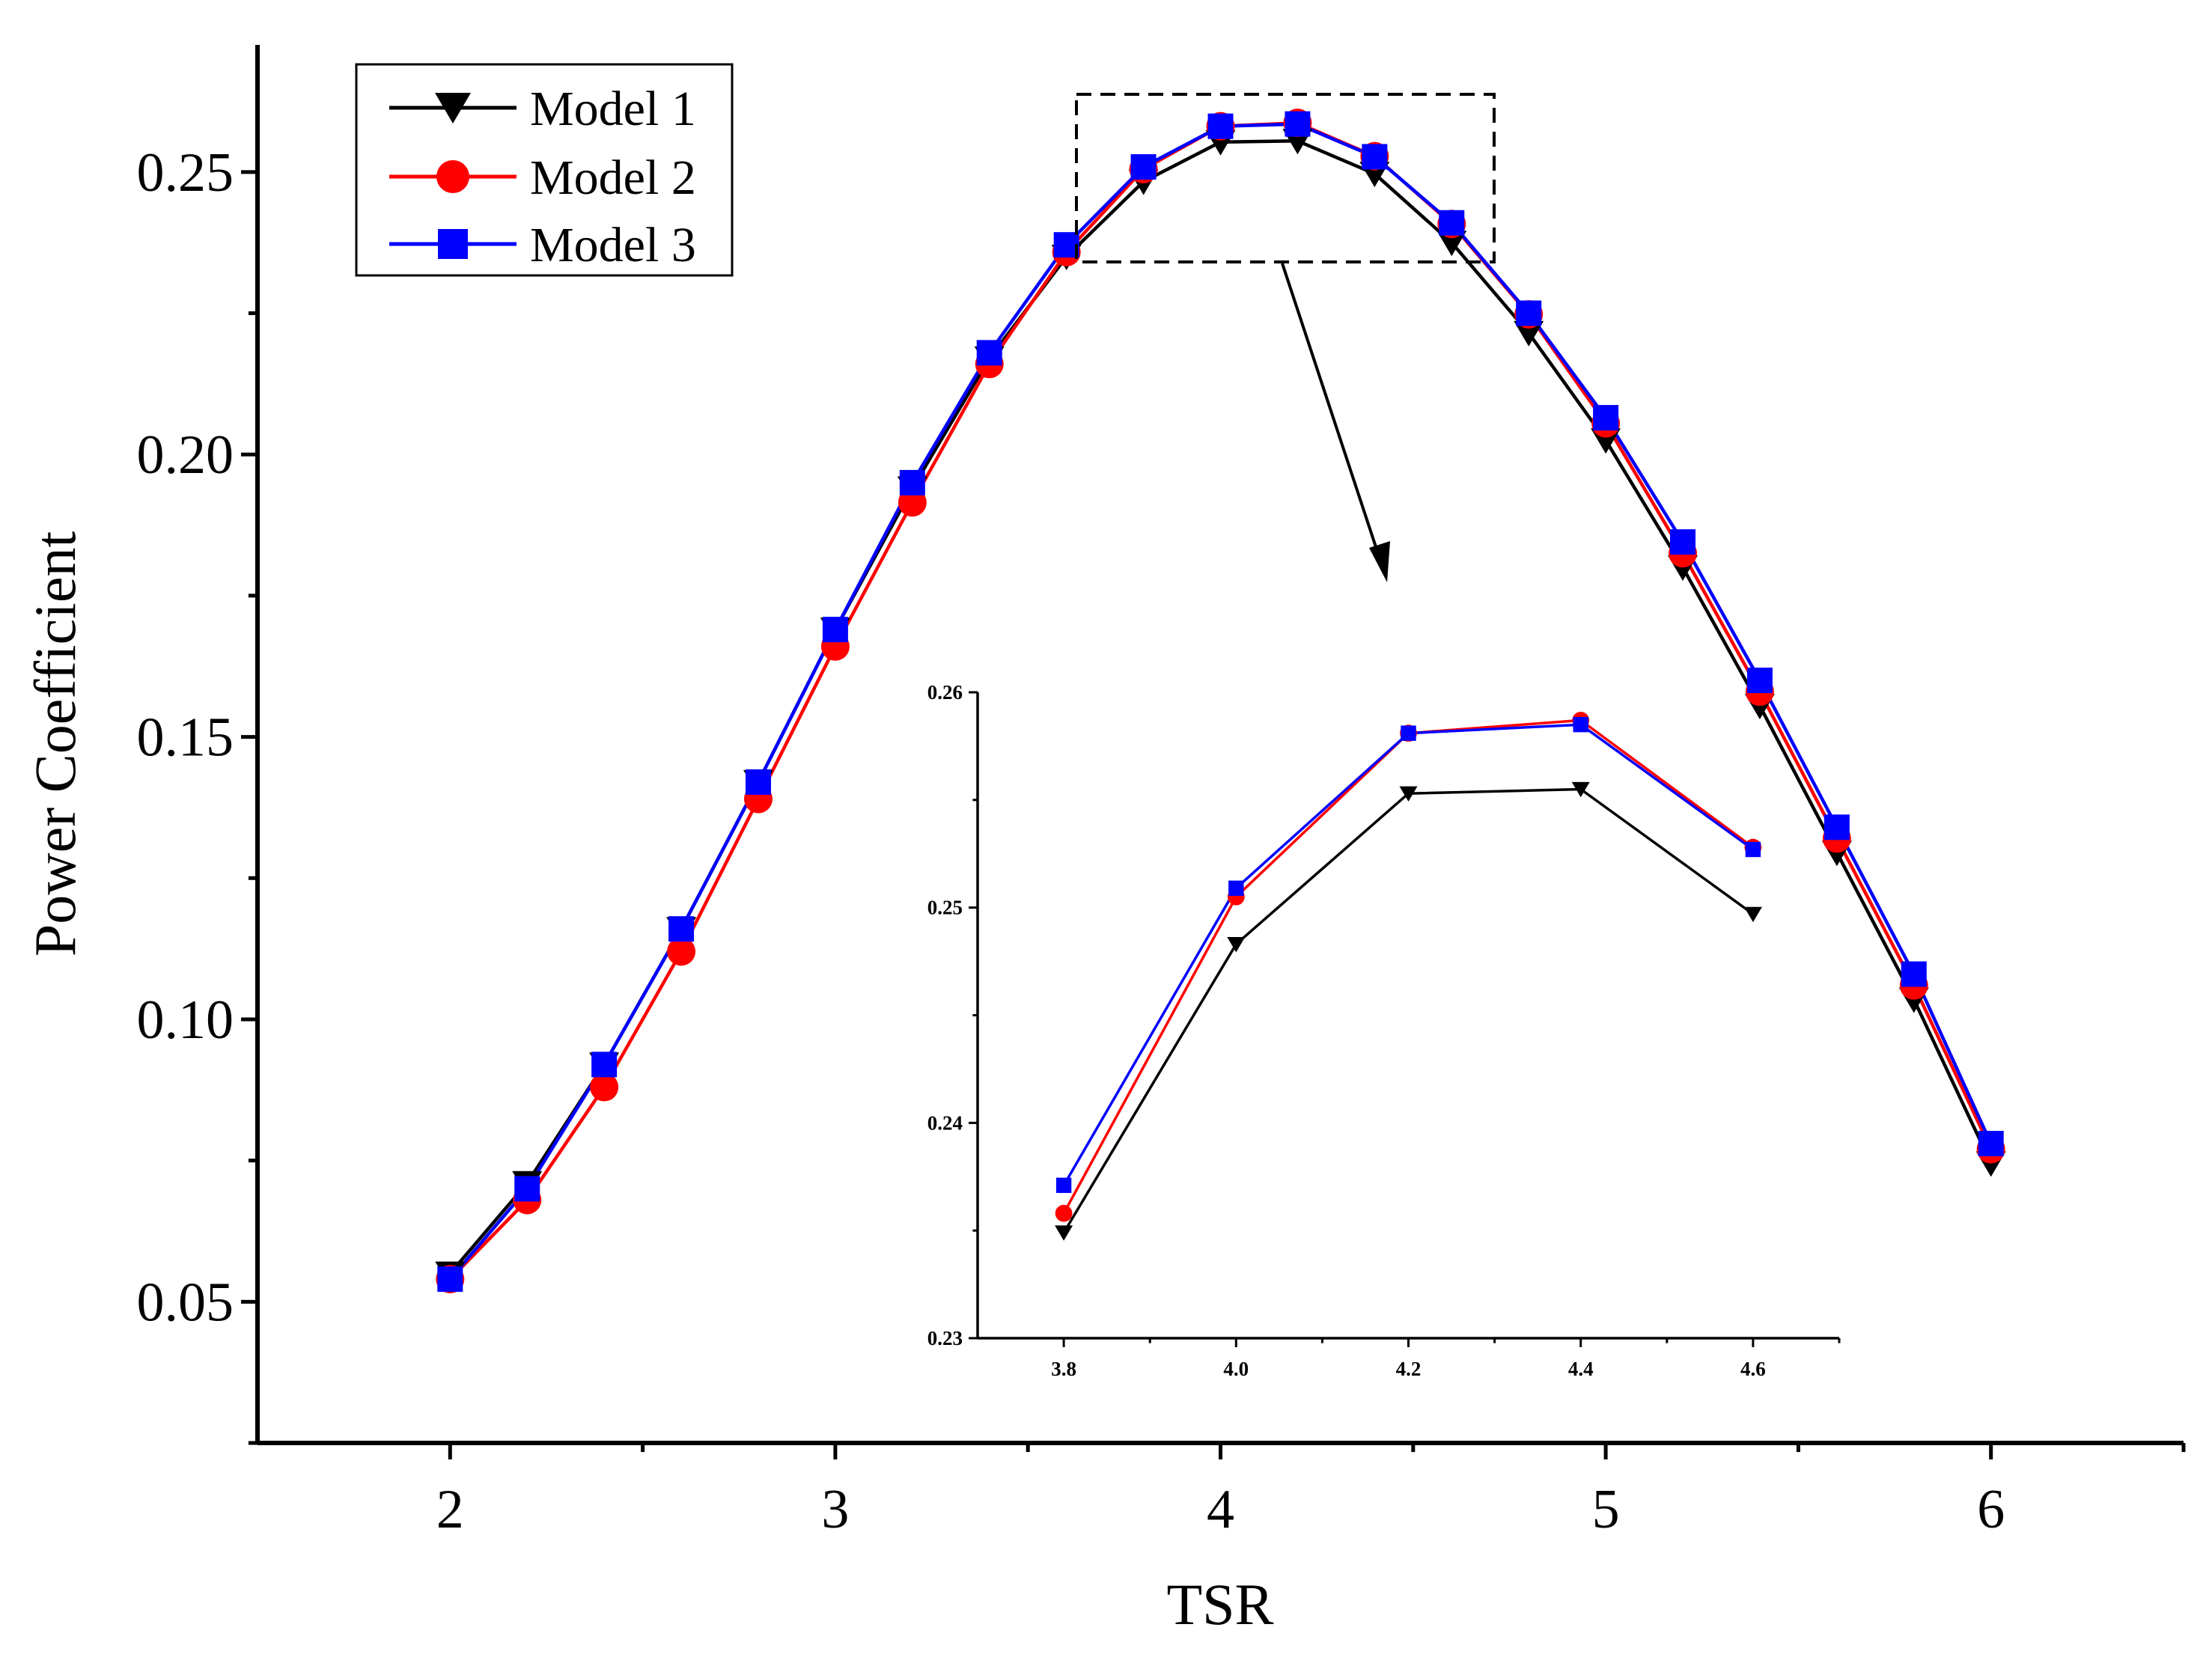  I want to click on zoom-region-box, so click(1285, 178).